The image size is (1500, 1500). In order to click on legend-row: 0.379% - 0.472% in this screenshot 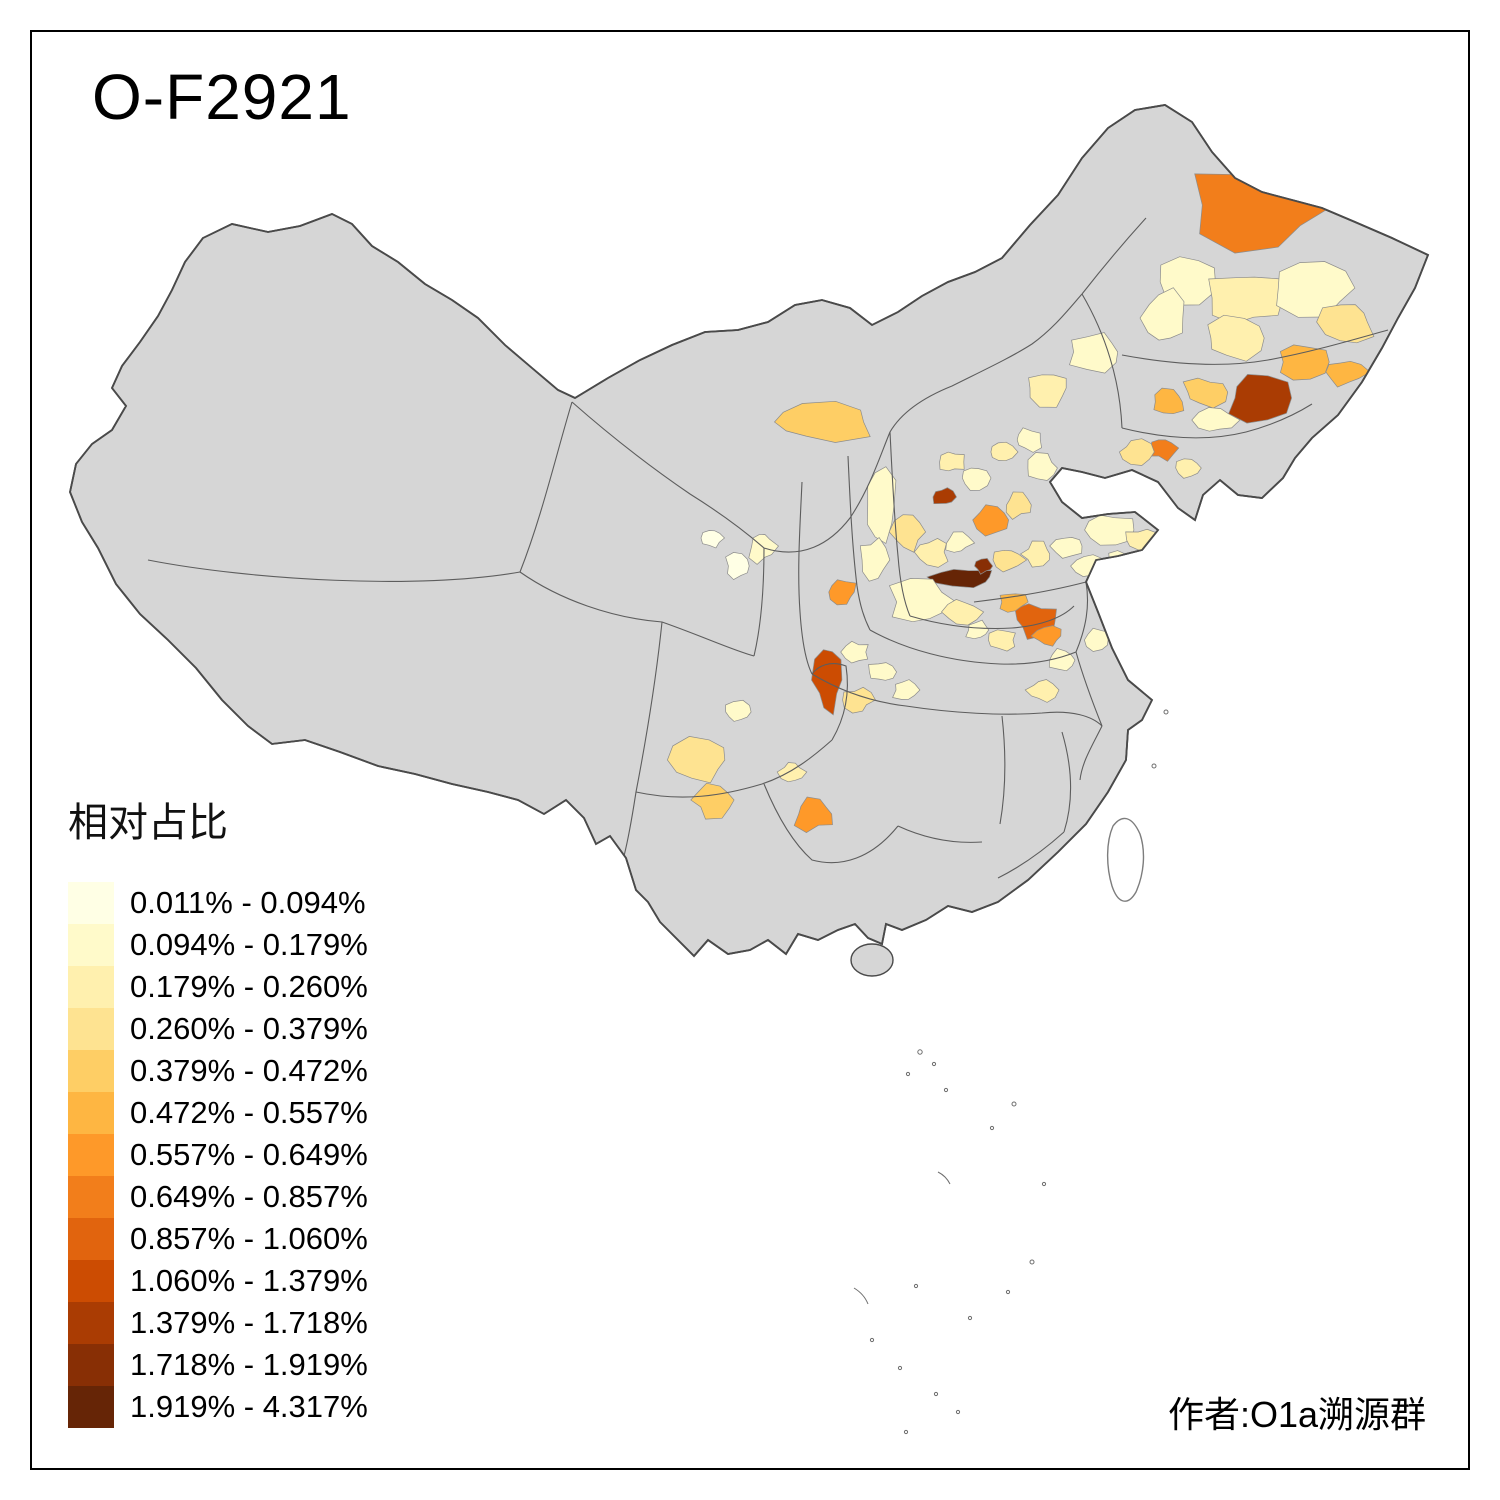, I will do `click(218, 1071)`.